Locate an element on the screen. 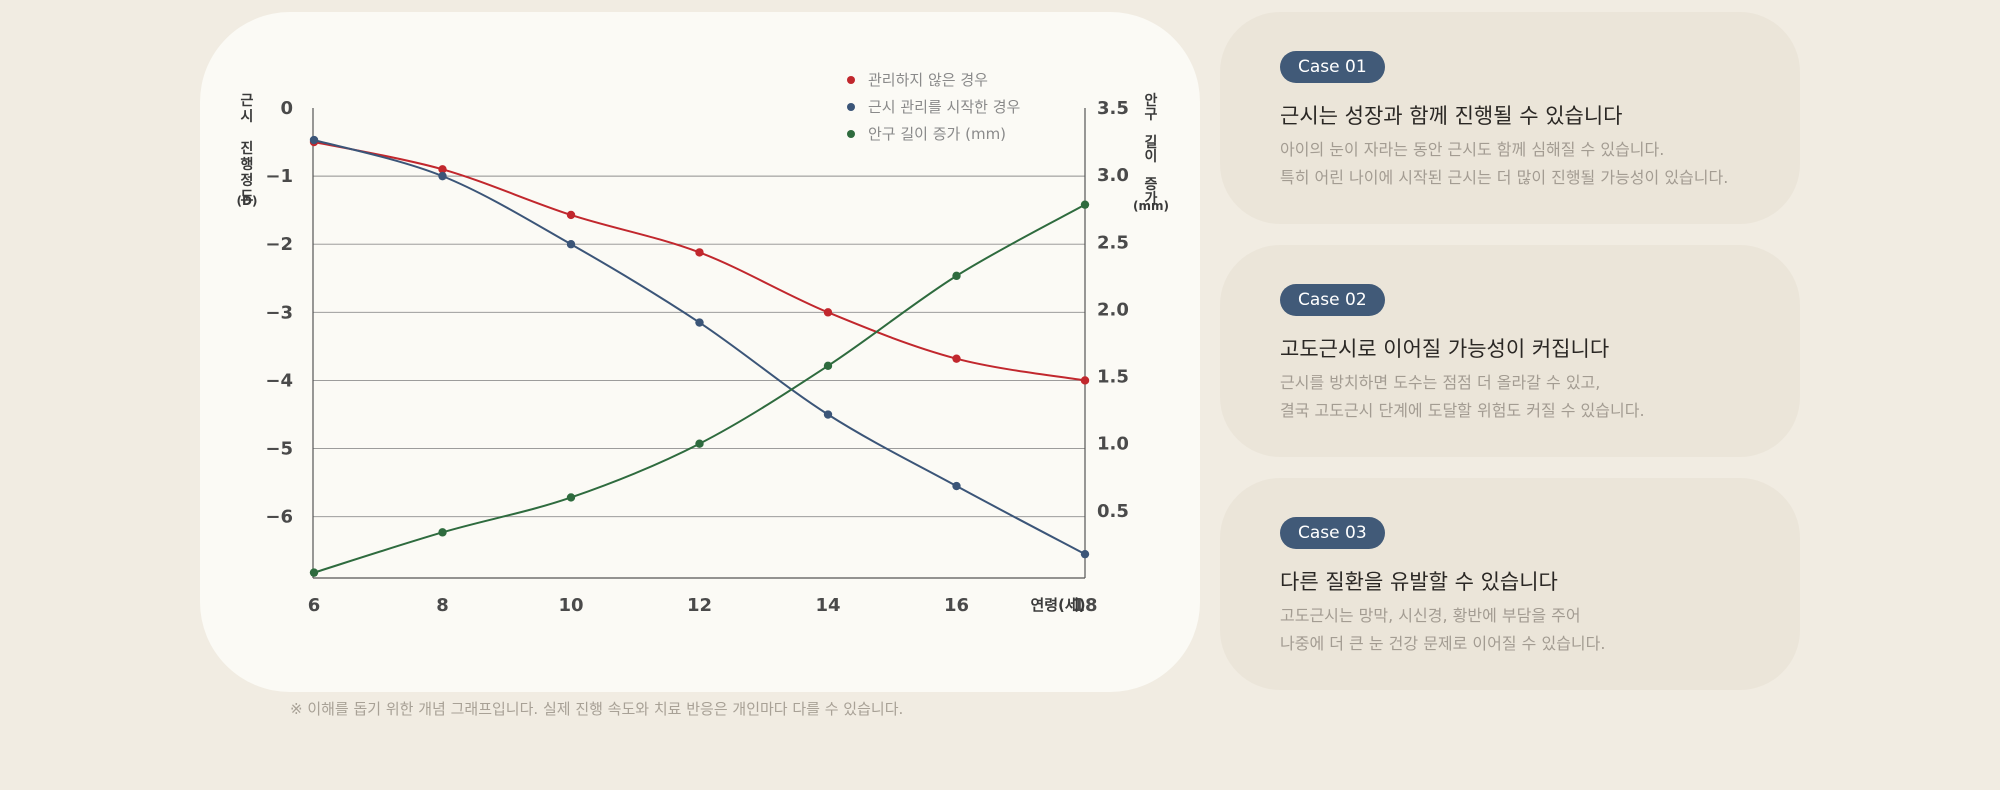 This screenshot has height=790, width=2000. y-left-label-char: 행 is located at coordinates (247, 165).